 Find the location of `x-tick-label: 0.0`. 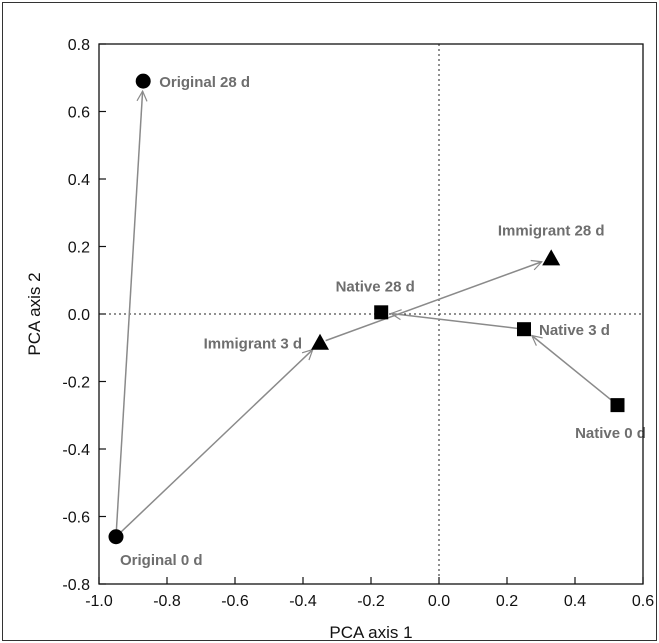

x-tick-label: 0.0 is located at coordinates (439, 601).